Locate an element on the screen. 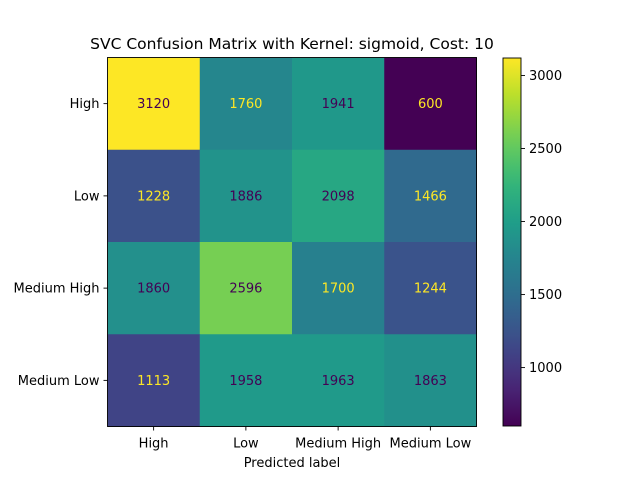  y-axis: High Low Medium High Medium Low is located at coordinates (61, 243).